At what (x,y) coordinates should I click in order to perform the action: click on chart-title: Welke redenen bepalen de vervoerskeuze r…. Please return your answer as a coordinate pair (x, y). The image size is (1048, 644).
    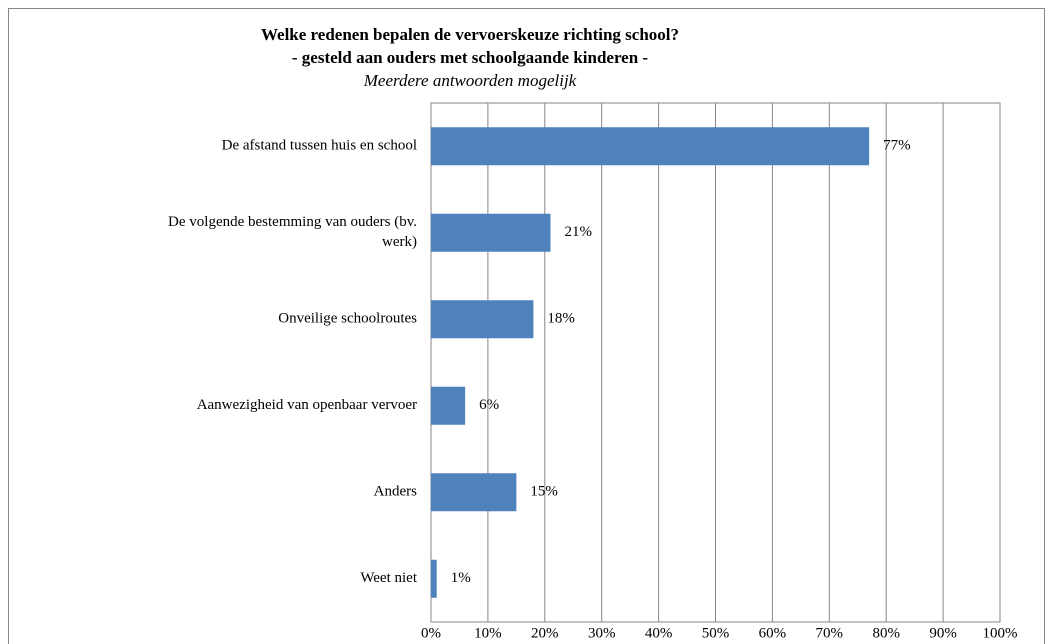
    Looking at the image, I should click on (470, 34).